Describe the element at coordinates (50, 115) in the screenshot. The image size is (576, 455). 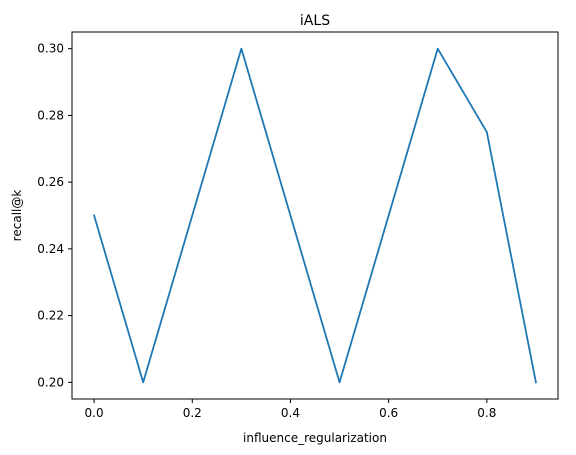
I see `y-tick-label: 0.28` at that location.